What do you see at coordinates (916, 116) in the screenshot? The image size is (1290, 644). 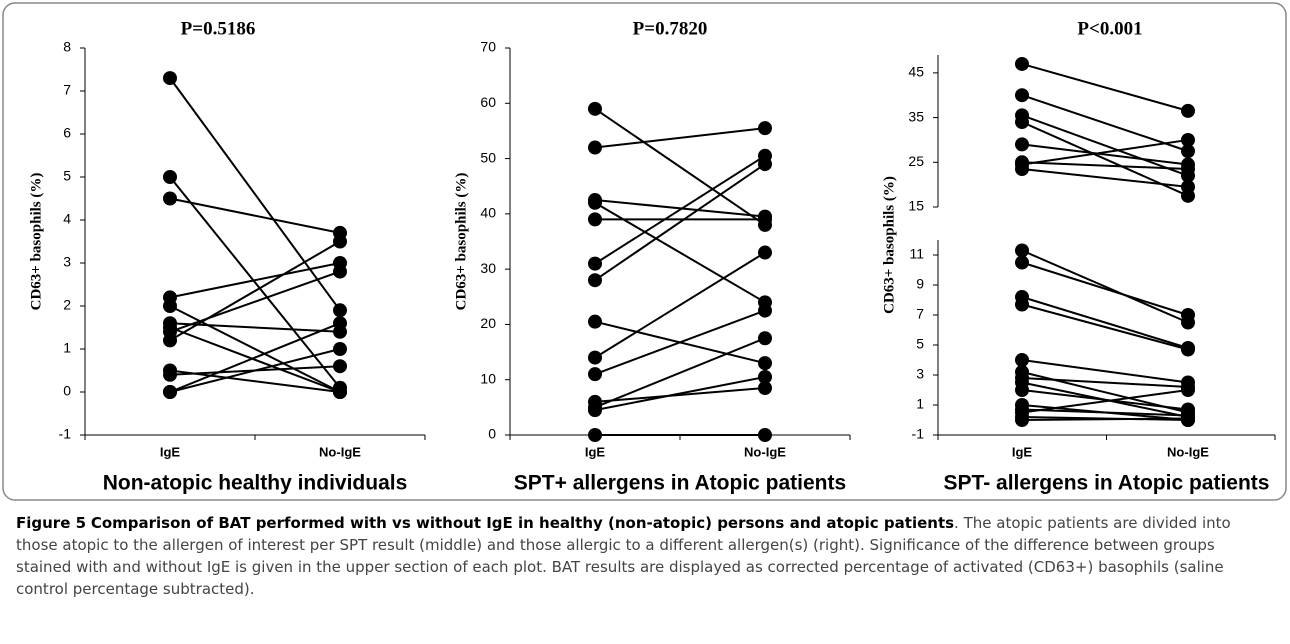 I see `y-tick-label: 35` at bounding box center [916, 116].